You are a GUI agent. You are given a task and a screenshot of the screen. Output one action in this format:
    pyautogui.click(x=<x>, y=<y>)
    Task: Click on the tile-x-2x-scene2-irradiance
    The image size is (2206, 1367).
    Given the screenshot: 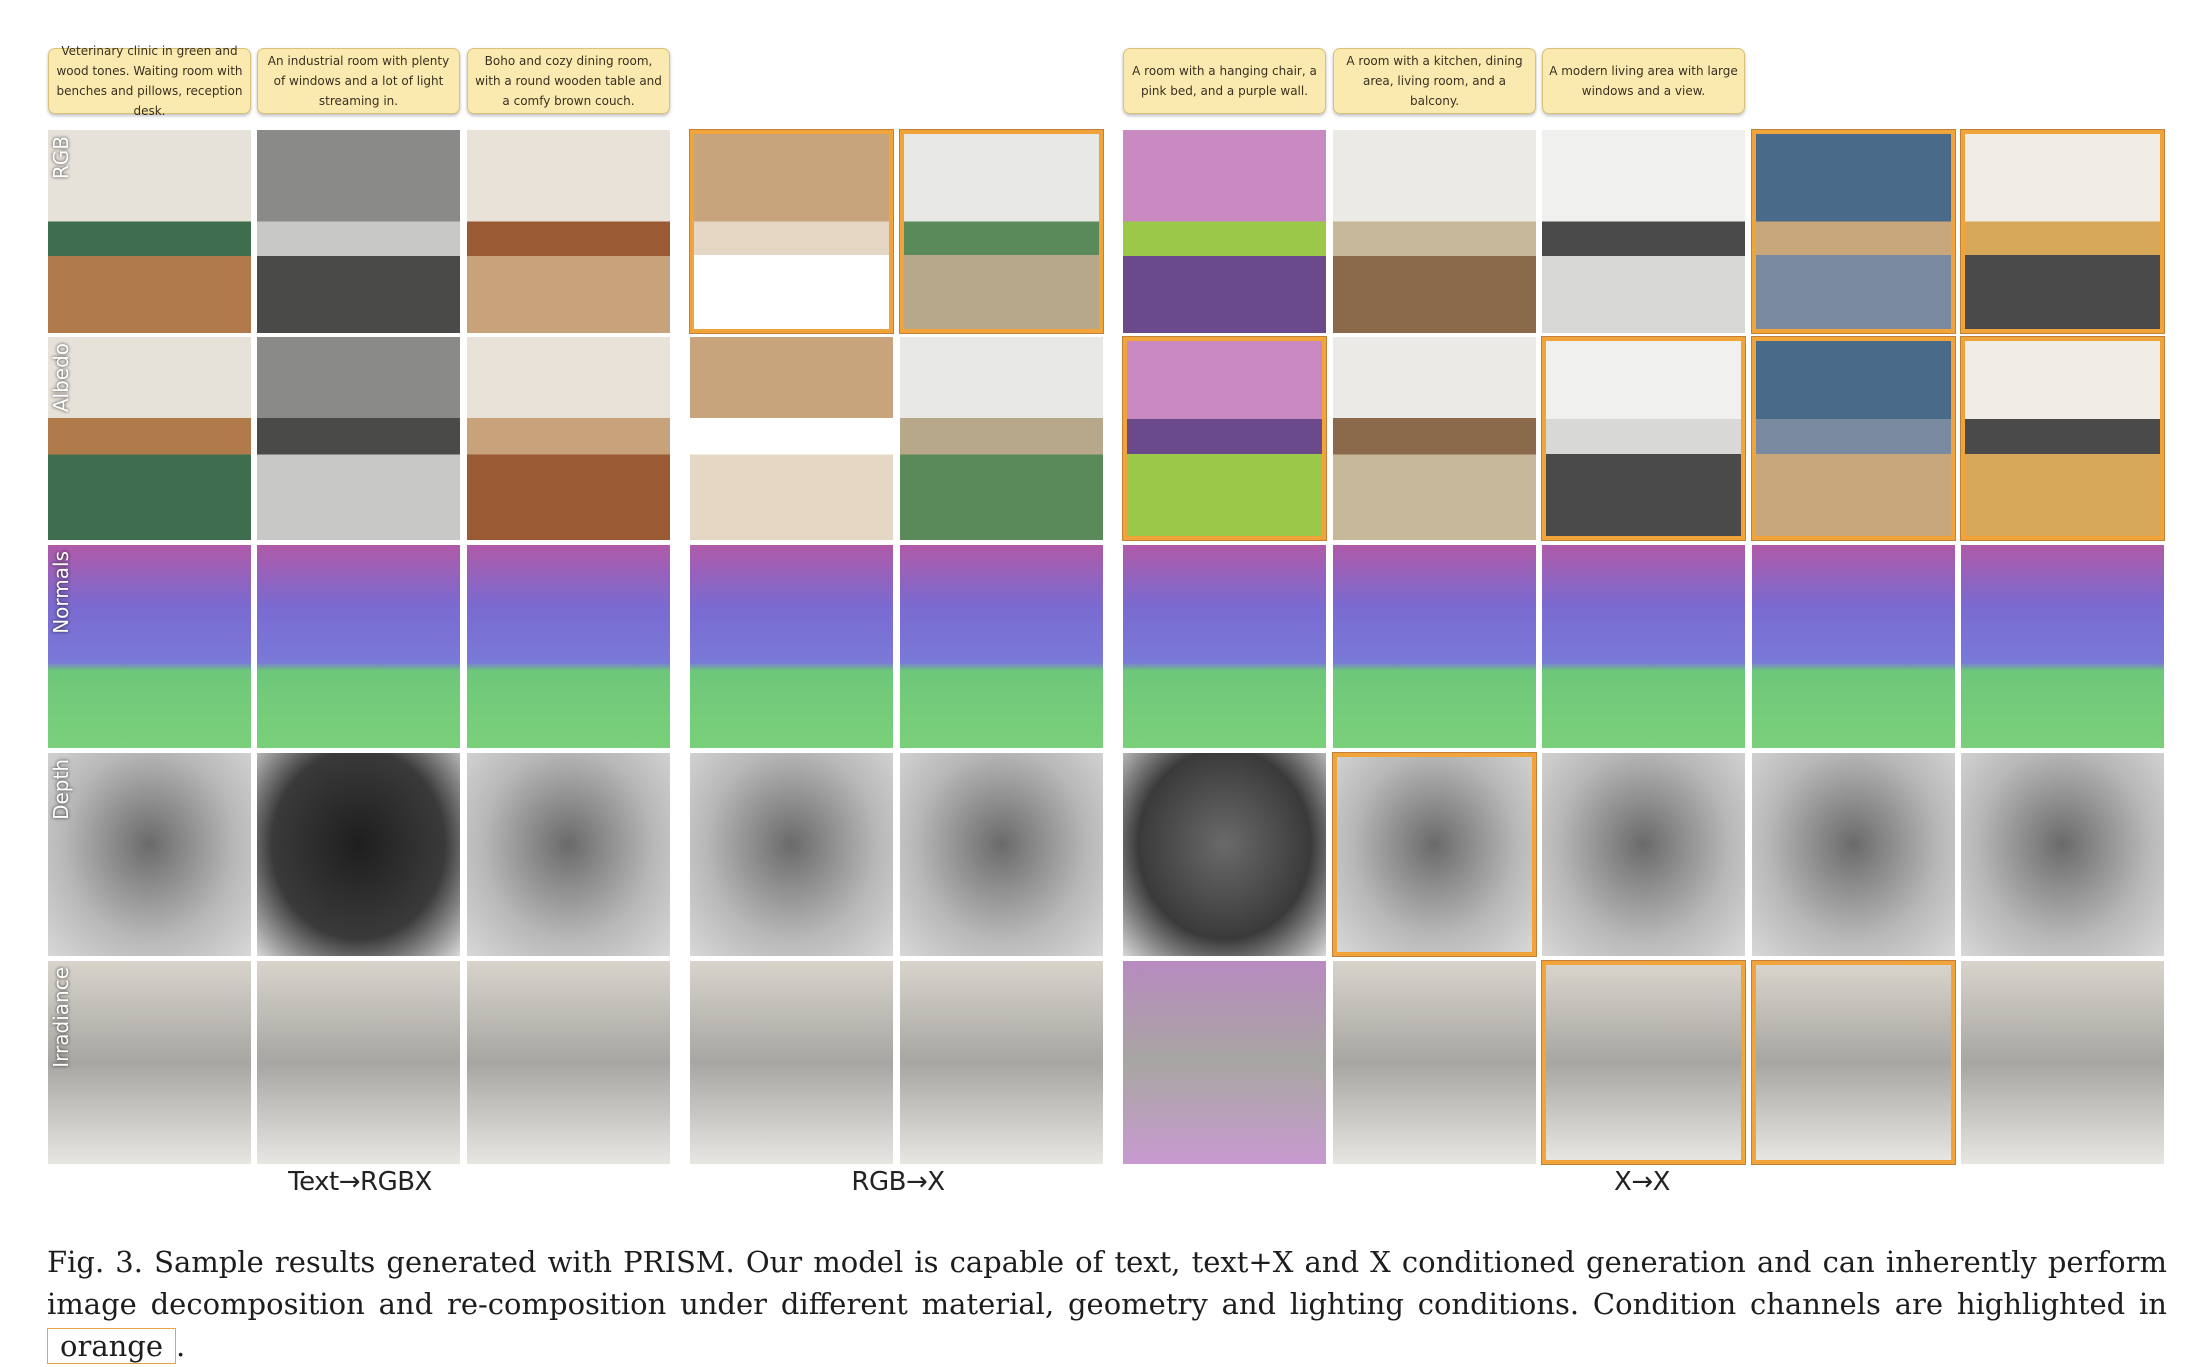 What is the action you would take?
    pyautogui.click(x=1434, y=1062)
    